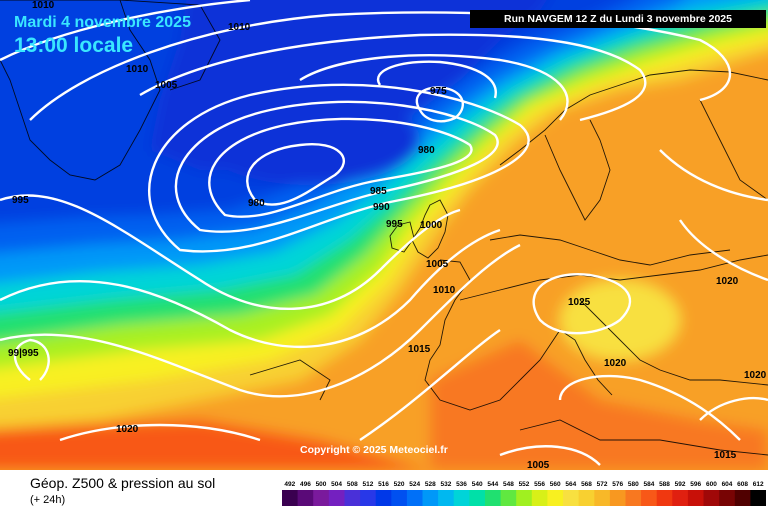 This screenshot has width=768, height=512. Describe the element at coordinates (305, 484) in the screenshot. I see `legend-label: 496` at that location.